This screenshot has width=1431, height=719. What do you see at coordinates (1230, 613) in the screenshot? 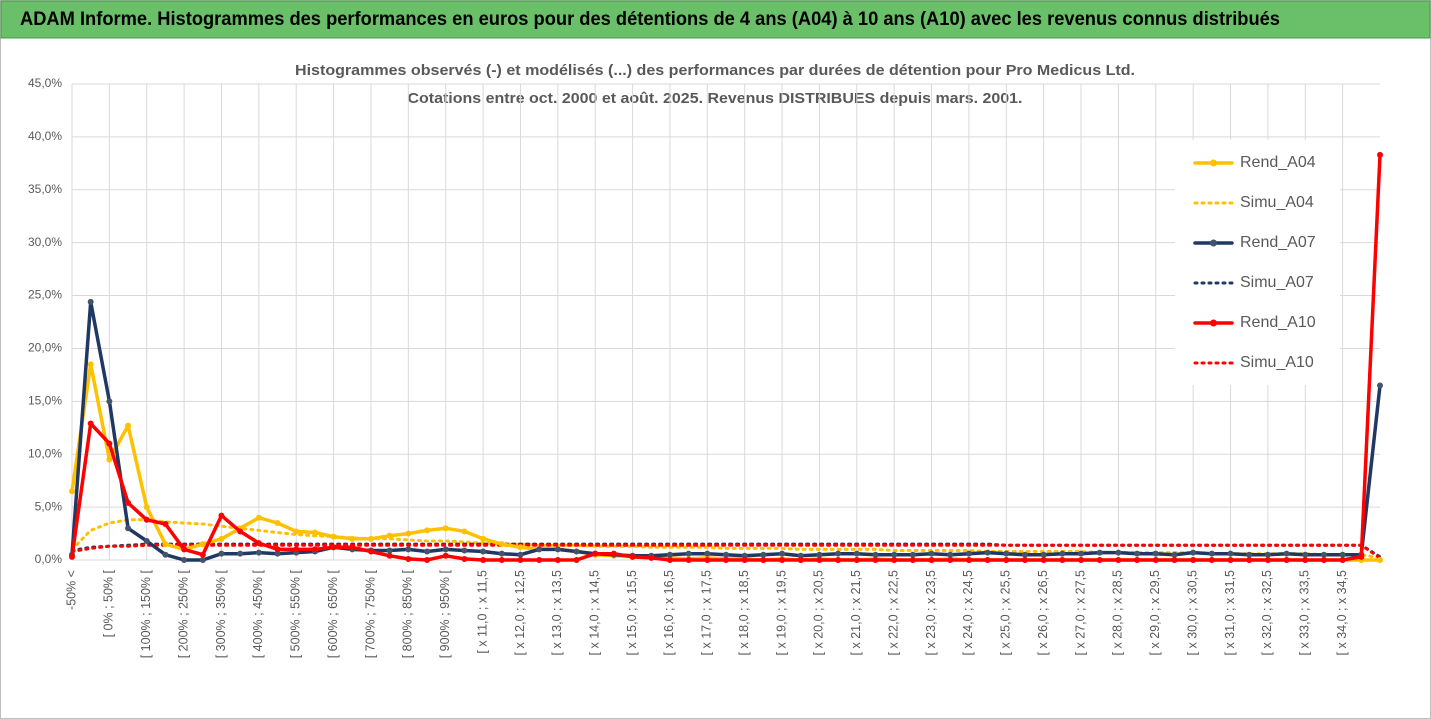
I see `x-tick-label: [ x 31,0 ; x 31,5` at bounding box center [1230, 613].